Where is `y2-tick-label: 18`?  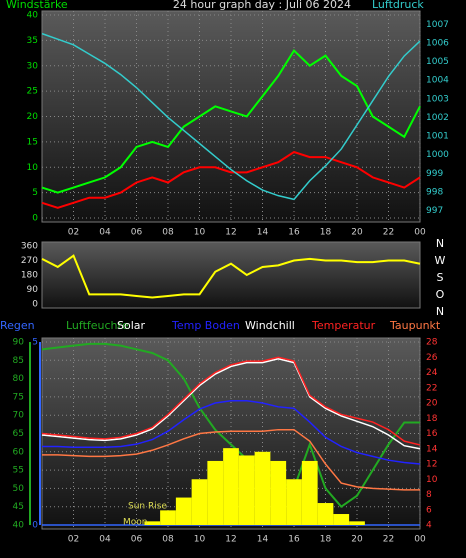 y2-tick-label: 18 is located at coordinates (432, 419).